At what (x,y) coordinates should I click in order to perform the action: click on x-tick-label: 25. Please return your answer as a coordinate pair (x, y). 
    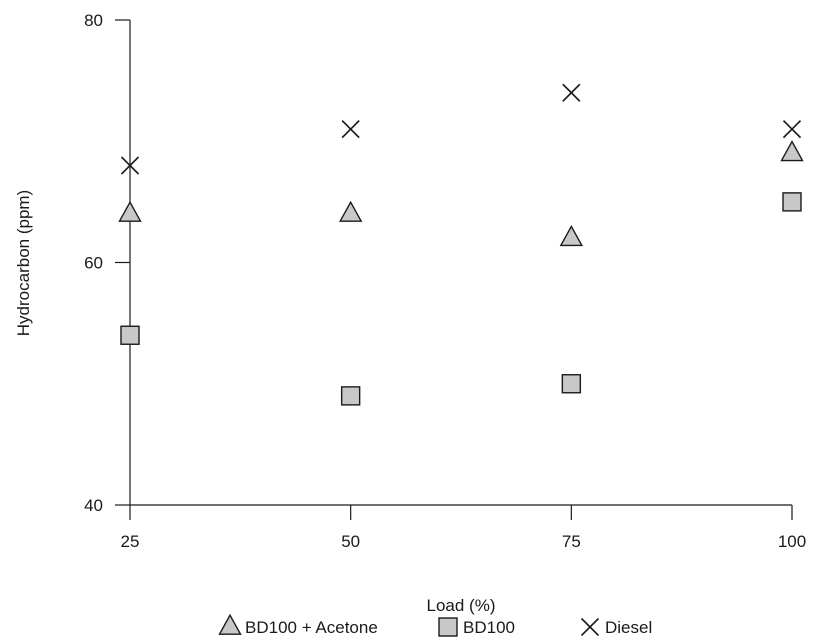
    Looking at the image, I should click on (130, 541).